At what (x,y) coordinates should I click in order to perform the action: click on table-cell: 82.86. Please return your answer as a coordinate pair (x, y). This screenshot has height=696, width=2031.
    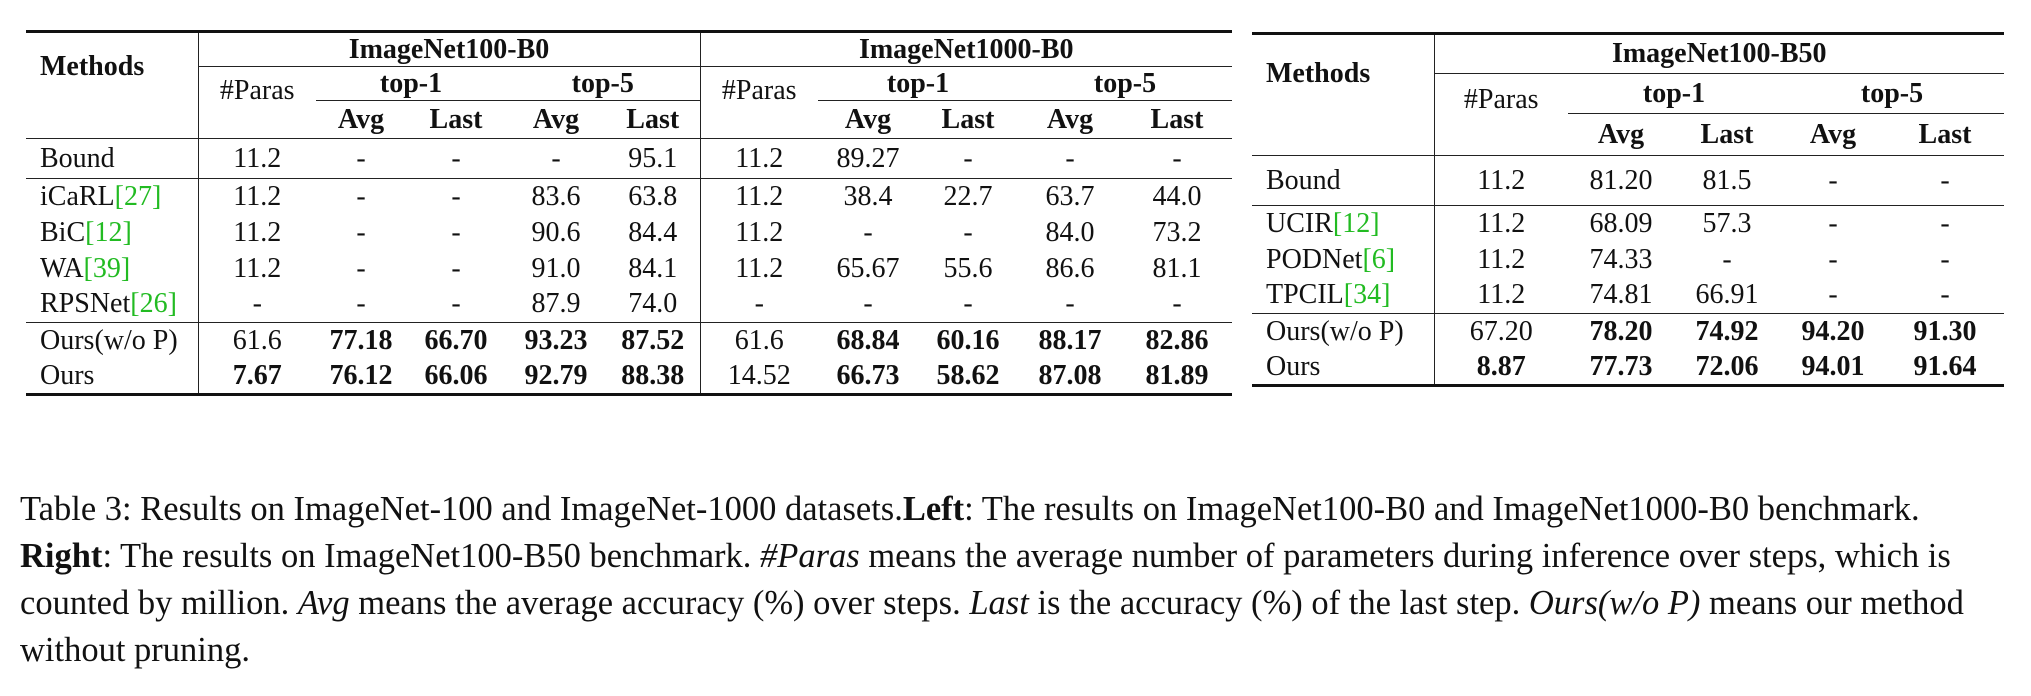
    Looking at the image, I should click on (1177, 340).